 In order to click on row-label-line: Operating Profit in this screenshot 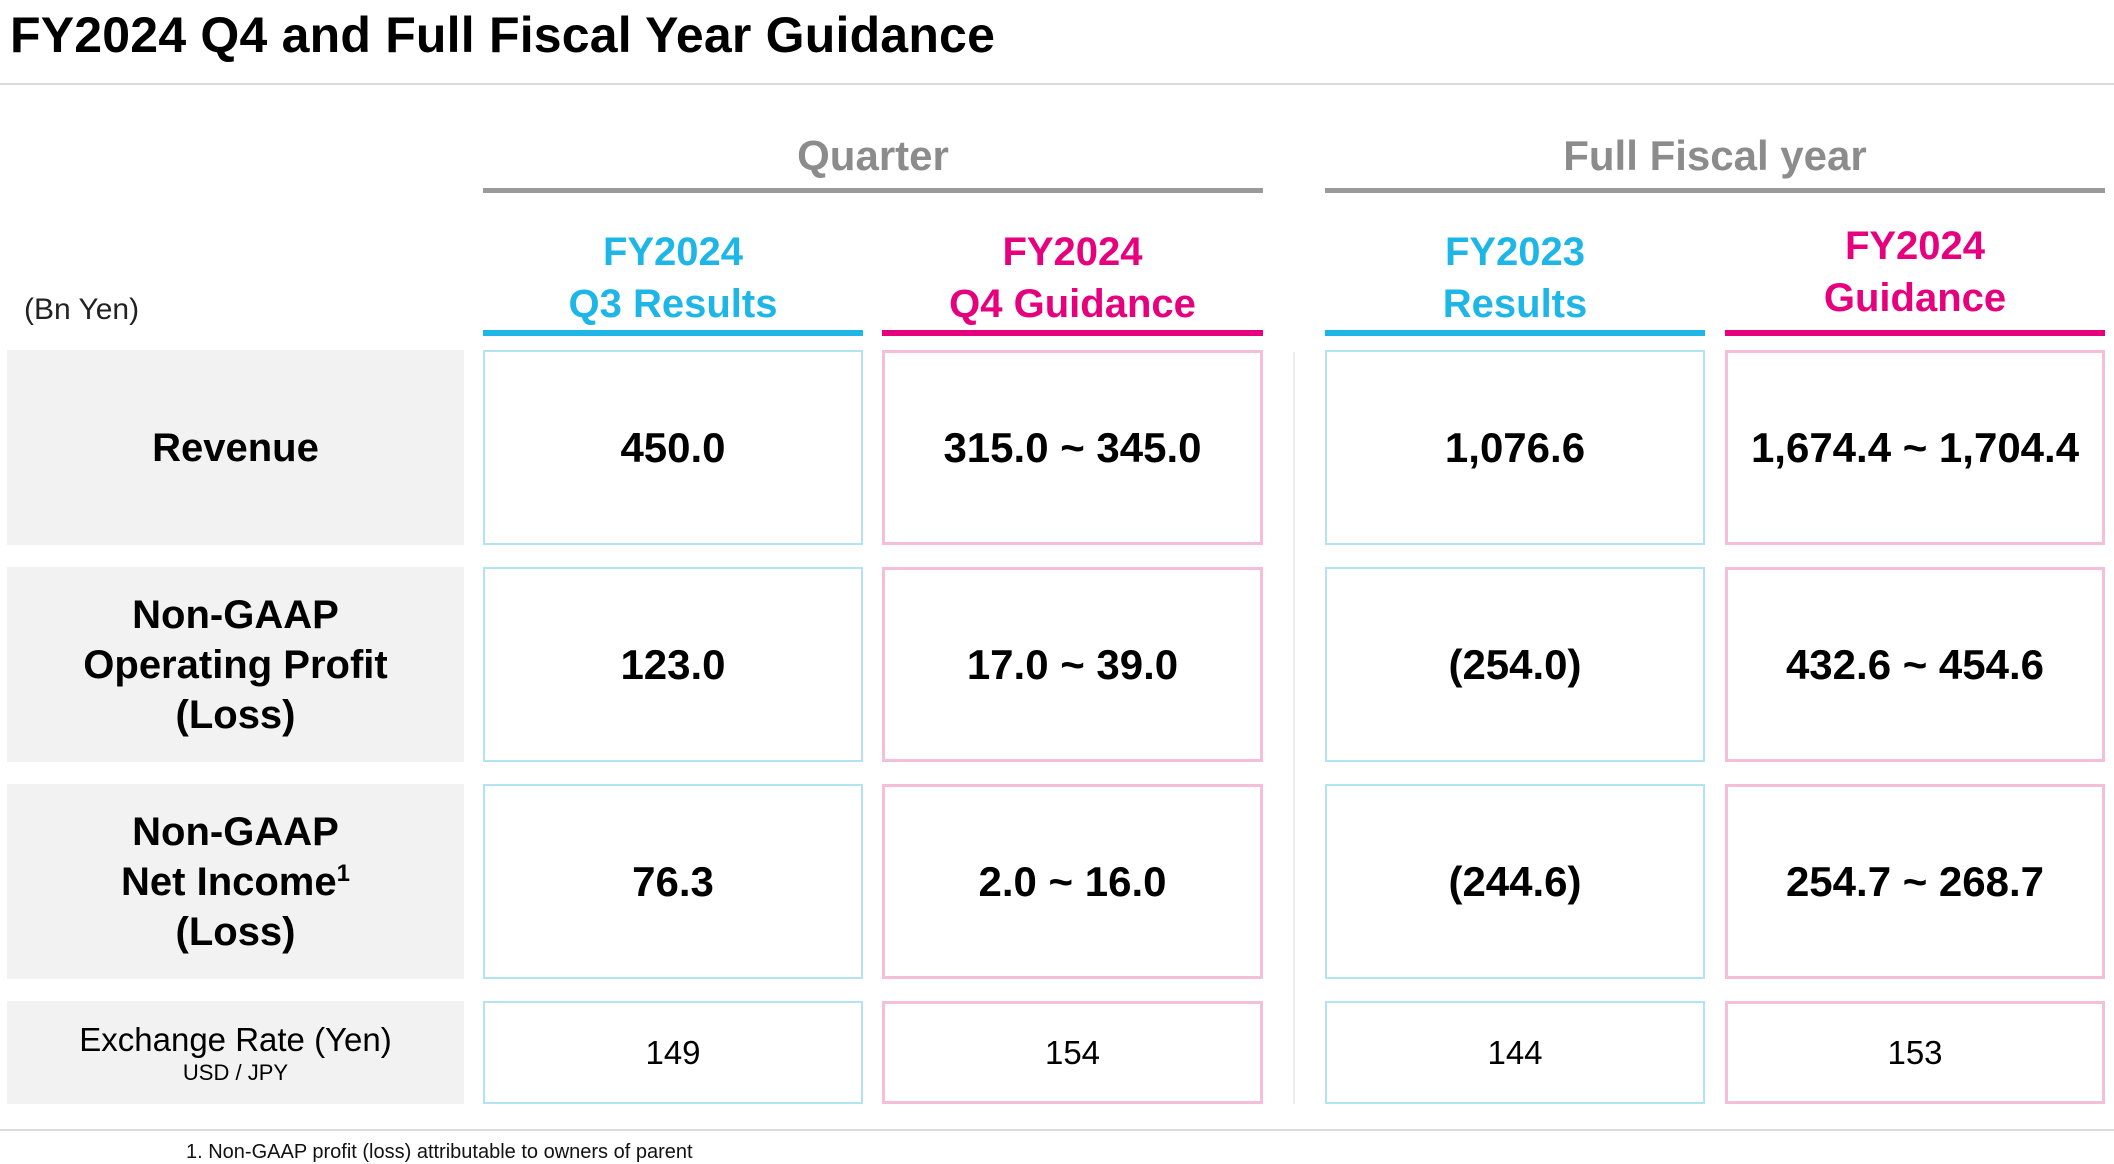, I will do `click(235, 664)`.